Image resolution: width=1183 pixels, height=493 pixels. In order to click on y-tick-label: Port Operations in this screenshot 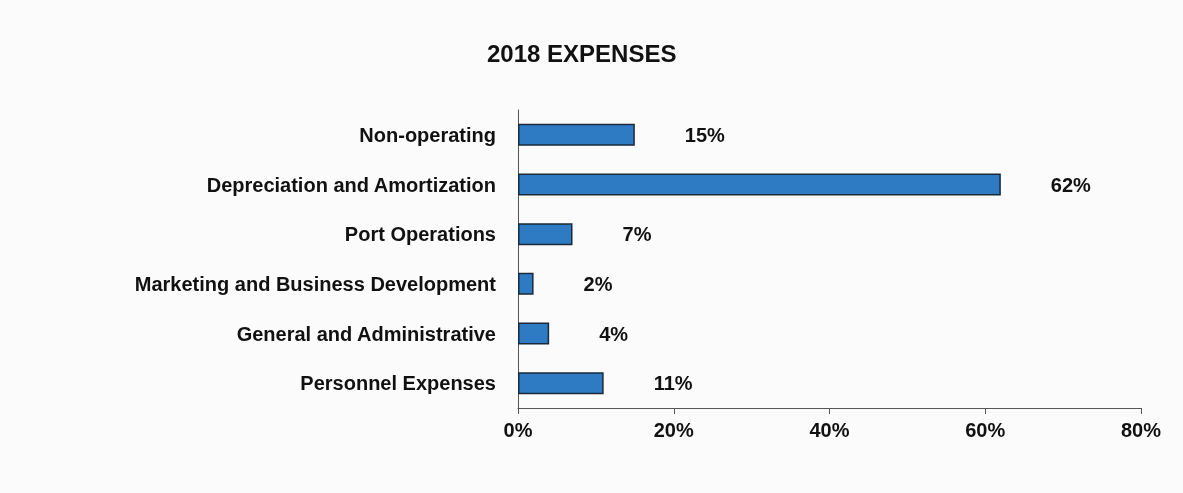, I will do `click(420, 234)`.